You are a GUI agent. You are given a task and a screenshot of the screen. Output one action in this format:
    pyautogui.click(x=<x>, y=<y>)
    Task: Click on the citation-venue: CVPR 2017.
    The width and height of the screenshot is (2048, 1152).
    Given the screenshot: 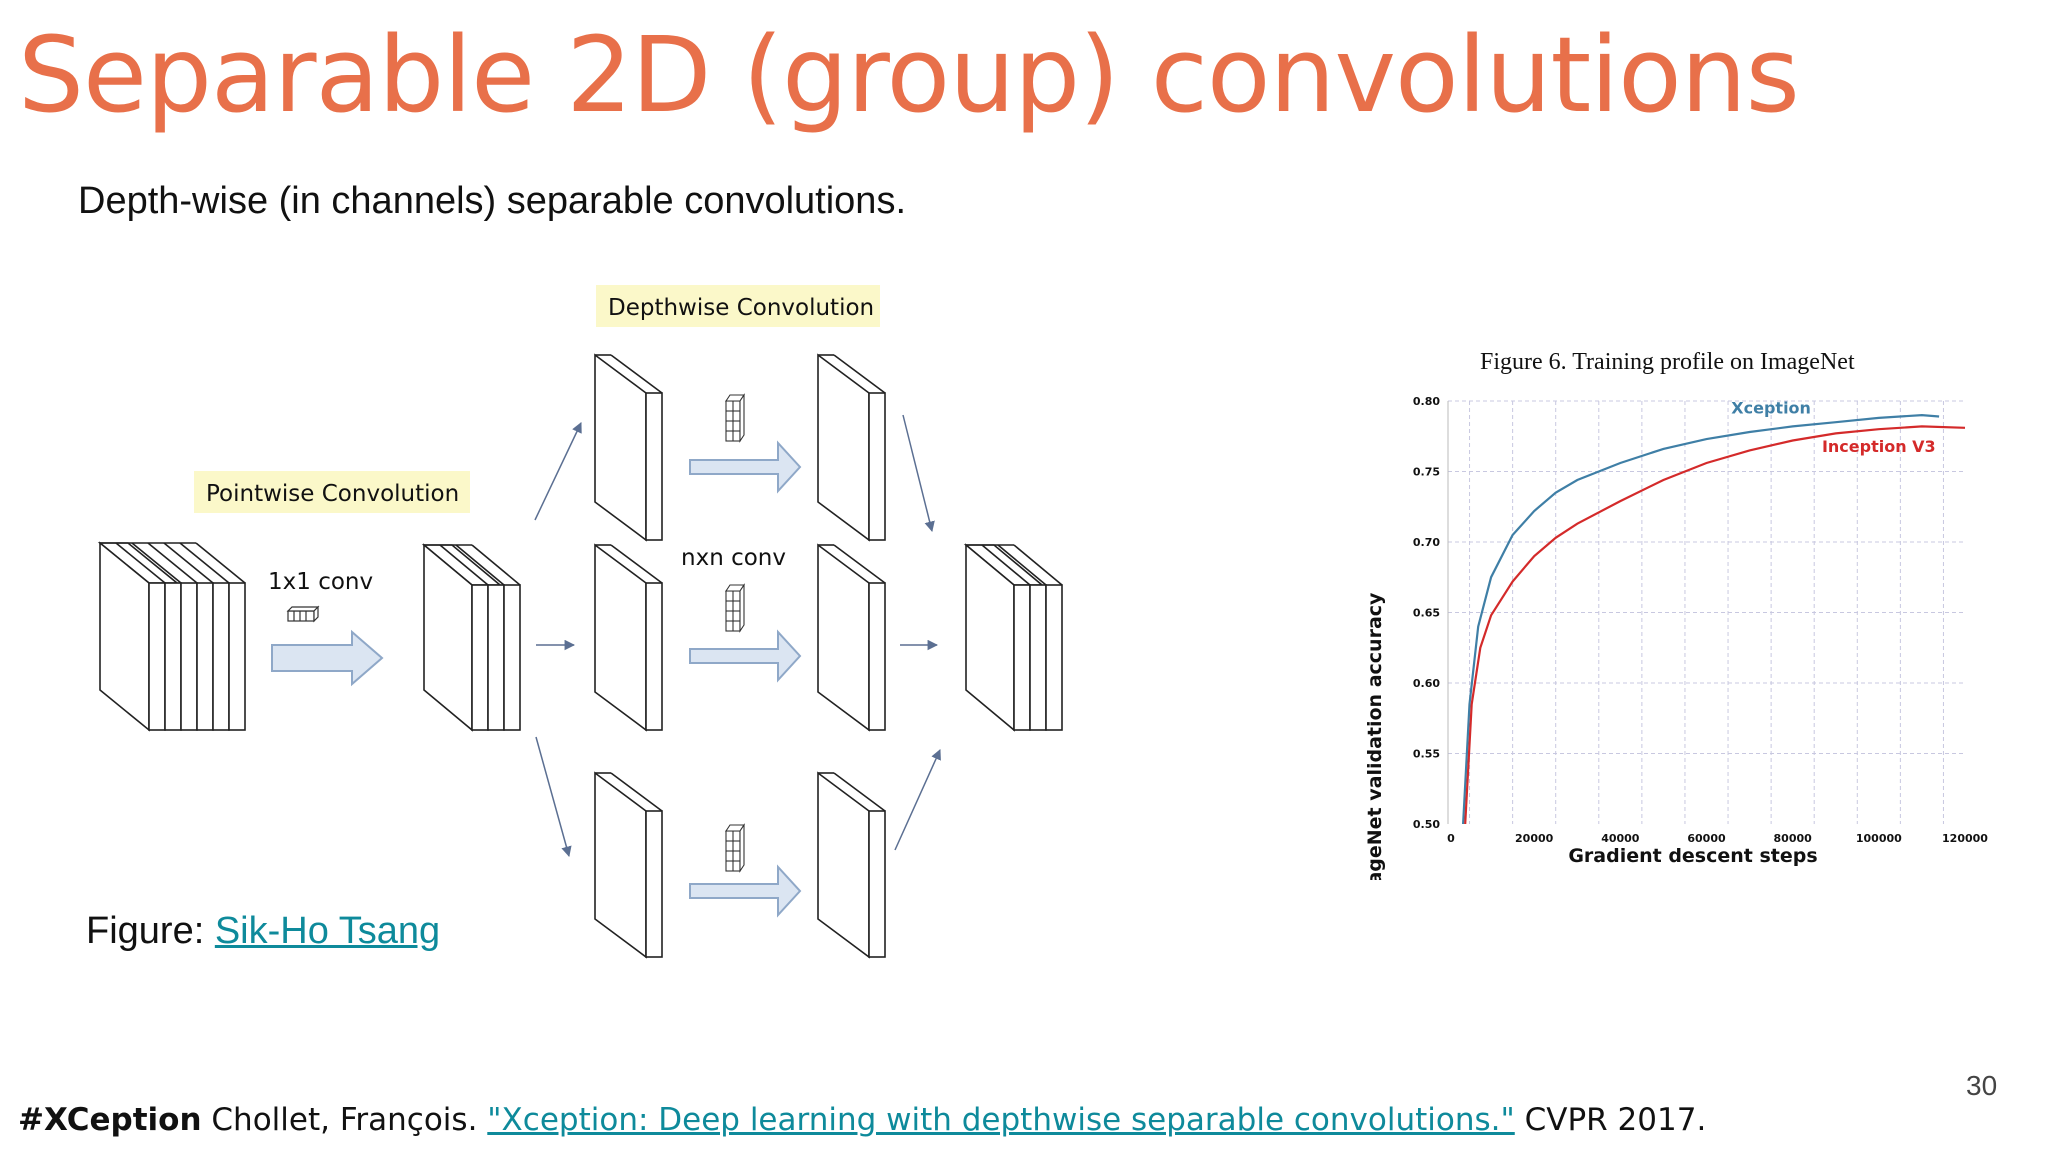 What is the action you would take?
    pyautogui.click(x=1610, y=1120)
    